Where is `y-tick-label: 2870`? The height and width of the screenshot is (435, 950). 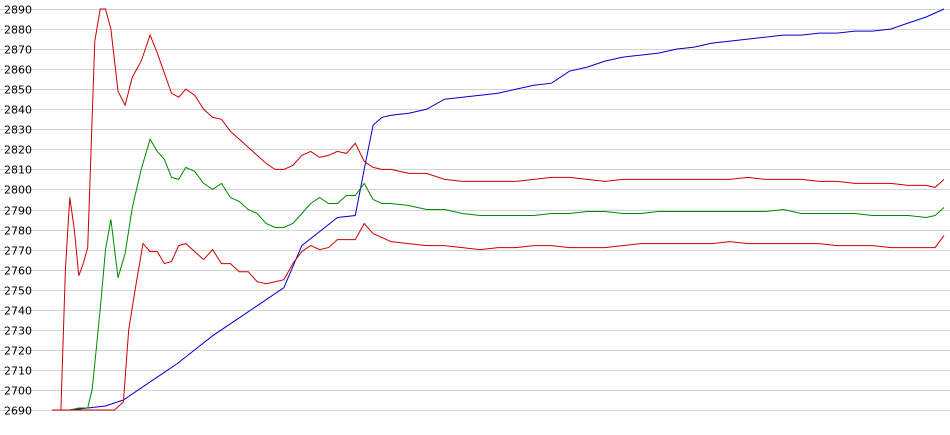
y-tick-label: 2870 is located at coordinates (18, 50).